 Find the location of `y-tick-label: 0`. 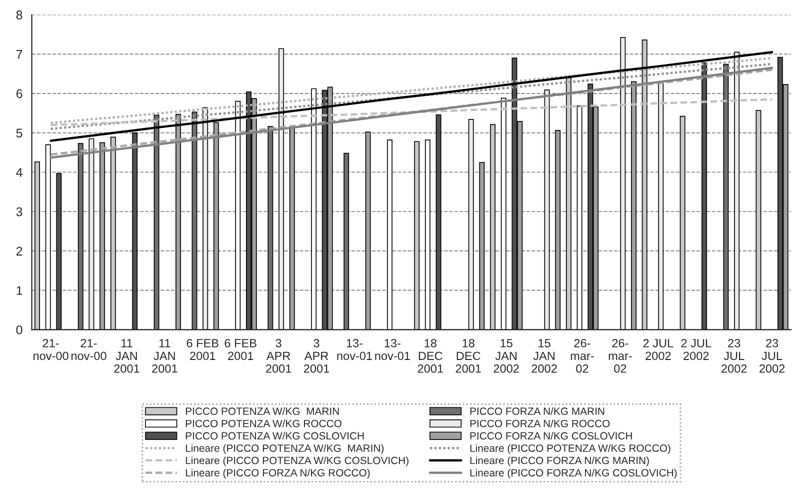

y-tick-label: 0 is located at coordinates (19, 329).